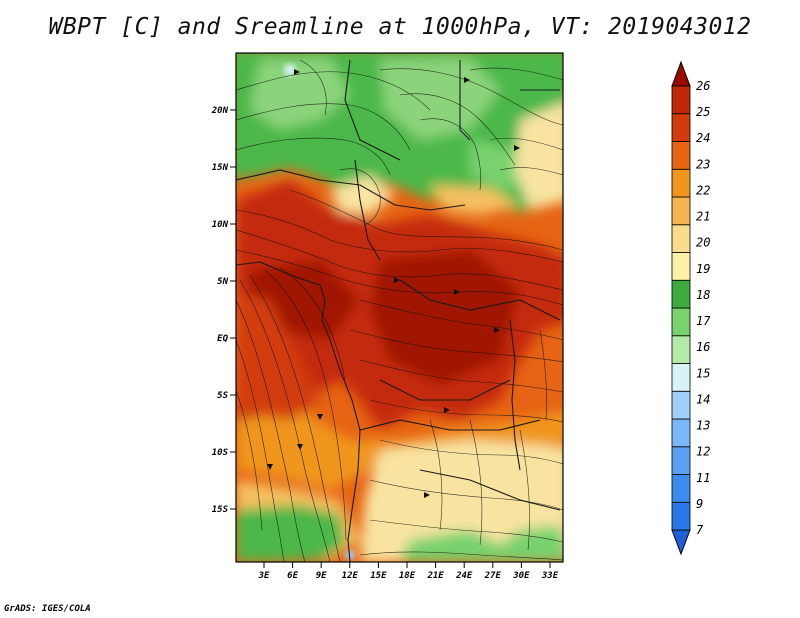 The height and width of the screenshot is (618, 800). What do you see at coordinates (222, 282) in the screenshot?
I see `lat-tick-label: 5N` at bounding box center [222, 282].